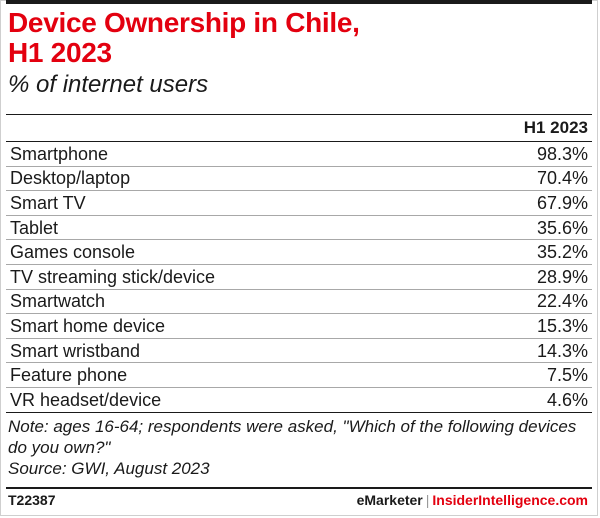  Describe the element at coordinates (225, 400) in the screenshot. I see `device-label: VR headset/device` at that location.